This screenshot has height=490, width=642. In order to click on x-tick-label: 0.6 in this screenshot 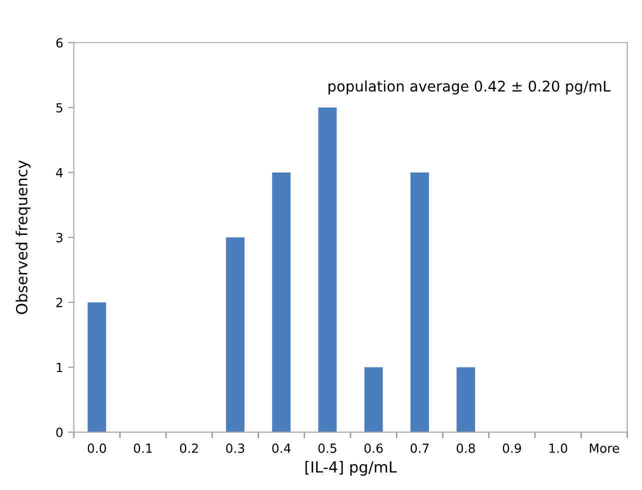, I will do `click(373, 448)`.